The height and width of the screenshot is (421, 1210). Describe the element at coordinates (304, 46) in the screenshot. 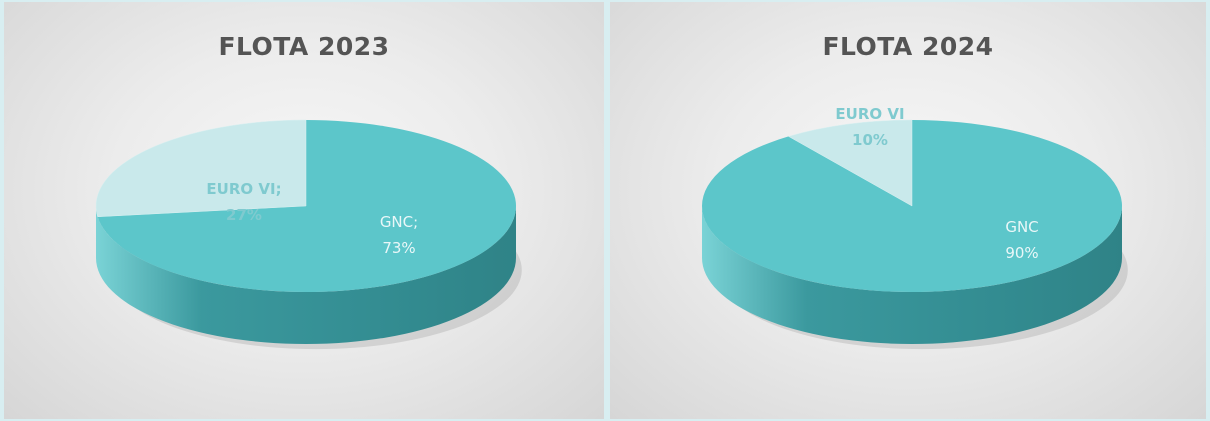

I see `chart-title: FLOTA 2023` at that location.